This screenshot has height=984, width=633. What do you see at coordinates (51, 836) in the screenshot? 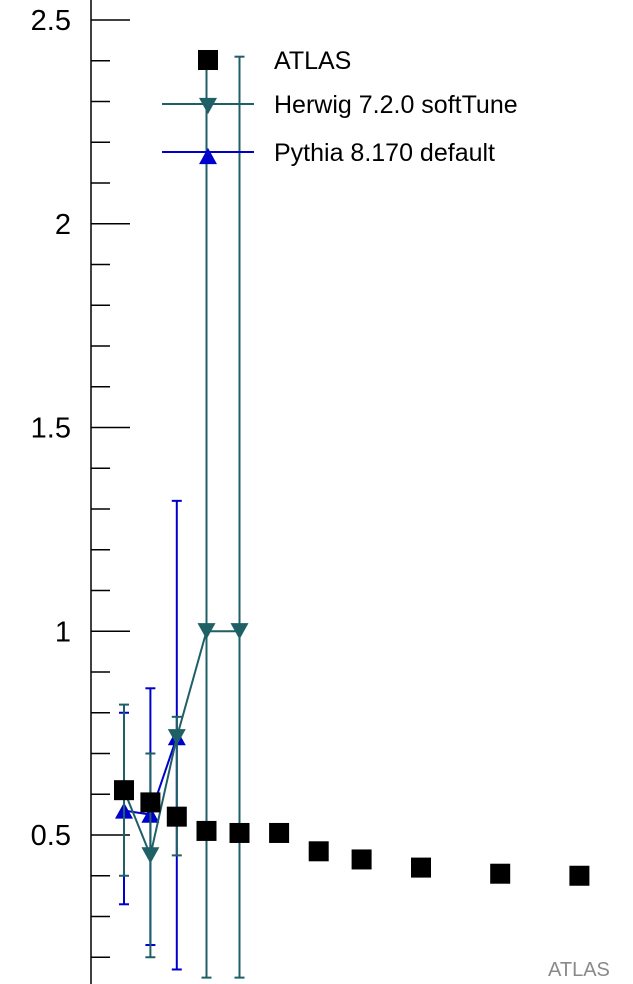
I see `y-tick-label: 0.5` at bounding box center [51, 836].